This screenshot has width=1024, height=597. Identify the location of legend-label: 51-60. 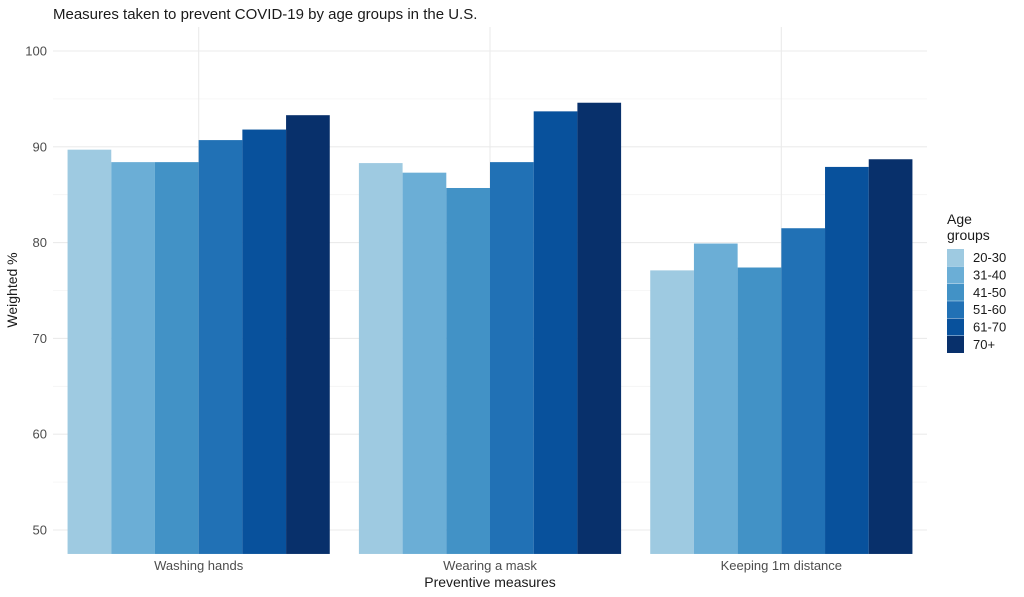
(989, 309).